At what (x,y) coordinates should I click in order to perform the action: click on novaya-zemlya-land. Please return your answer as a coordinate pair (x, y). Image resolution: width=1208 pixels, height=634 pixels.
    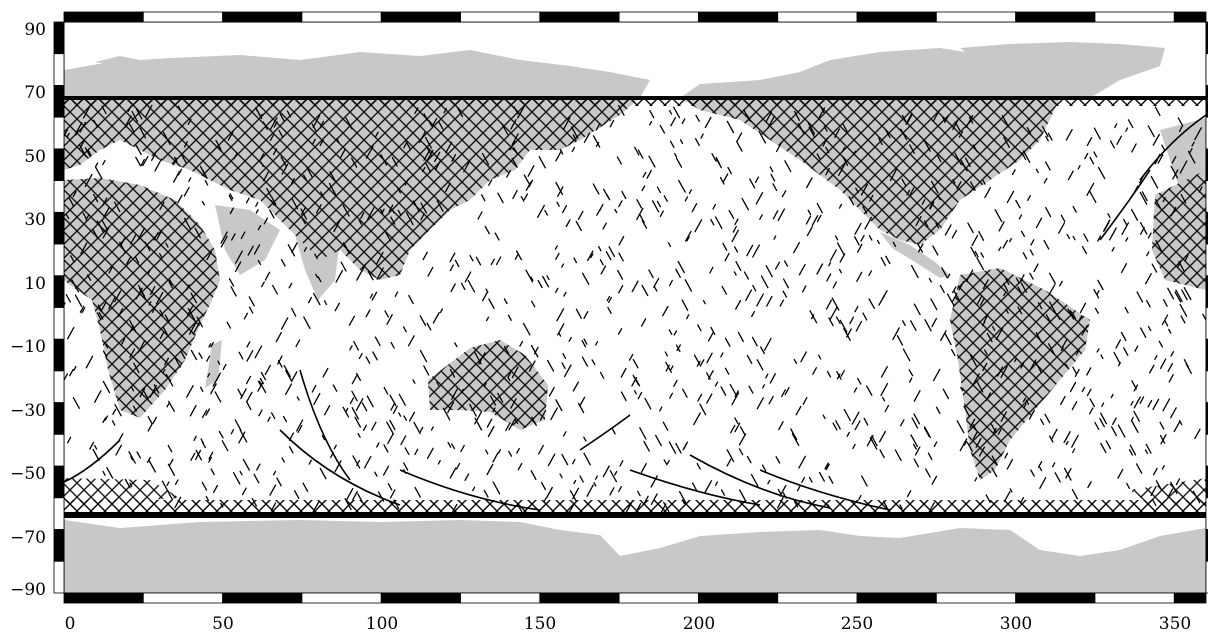
    Looking at the image, I should click on (245, 69).